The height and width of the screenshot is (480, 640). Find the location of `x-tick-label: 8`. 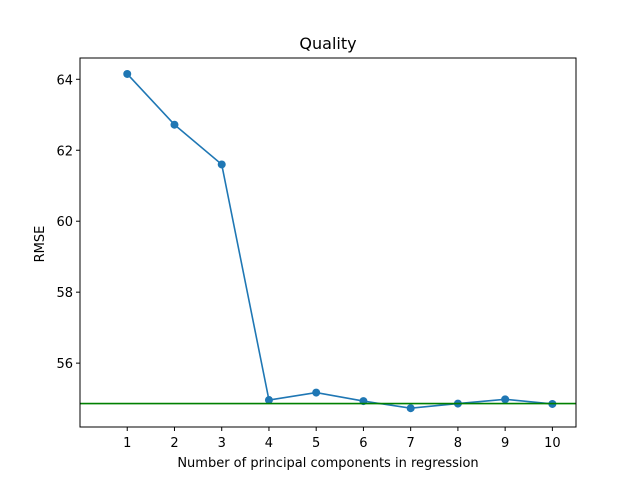

x-tick-label: 8 is located at coordinates (458, 443).